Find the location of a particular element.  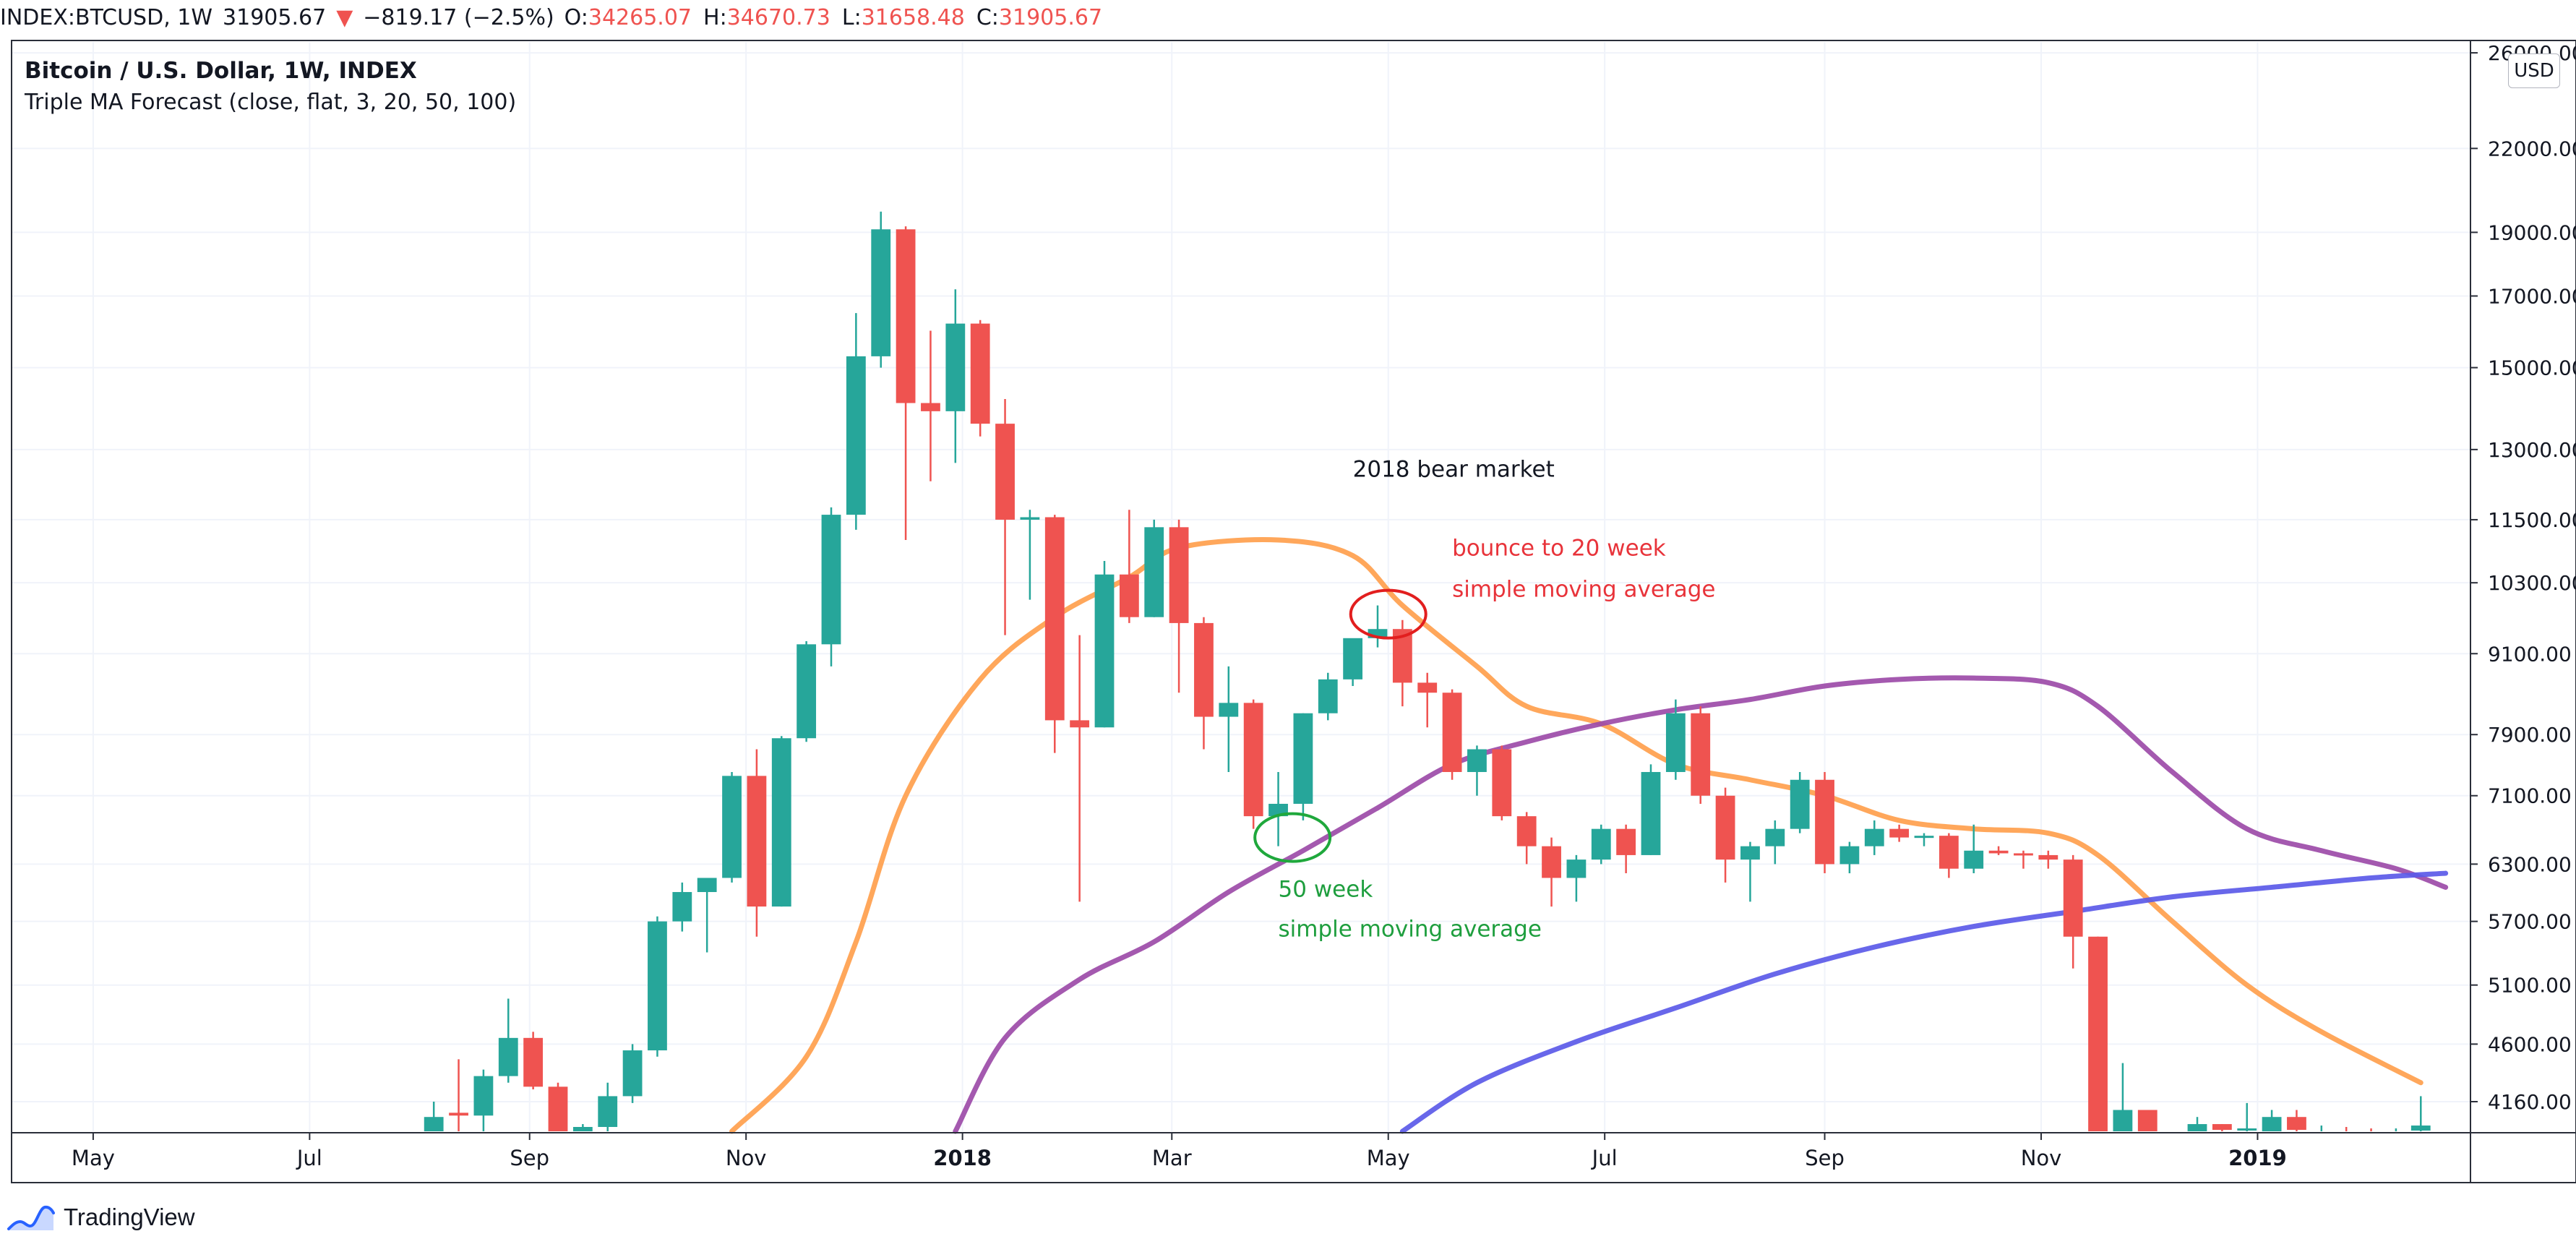

price-tick-label: 15000.00 is located at coordinates (2532, 368).